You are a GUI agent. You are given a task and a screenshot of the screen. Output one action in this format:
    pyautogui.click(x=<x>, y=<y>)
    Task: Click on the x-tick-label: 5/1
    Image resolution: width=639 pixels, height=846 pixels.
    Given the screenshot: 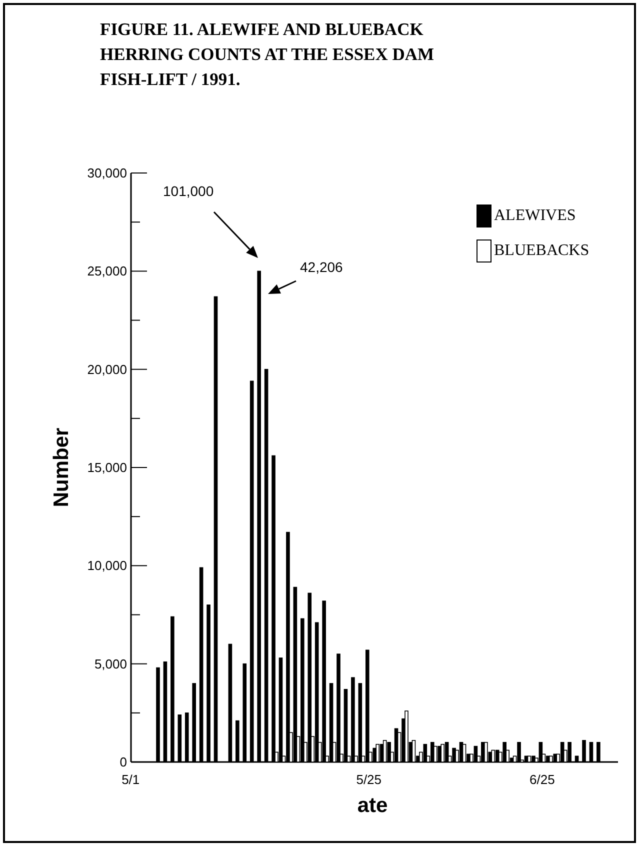 What is the action you would take?
    pyautogui.click(x=131, y=779)
    